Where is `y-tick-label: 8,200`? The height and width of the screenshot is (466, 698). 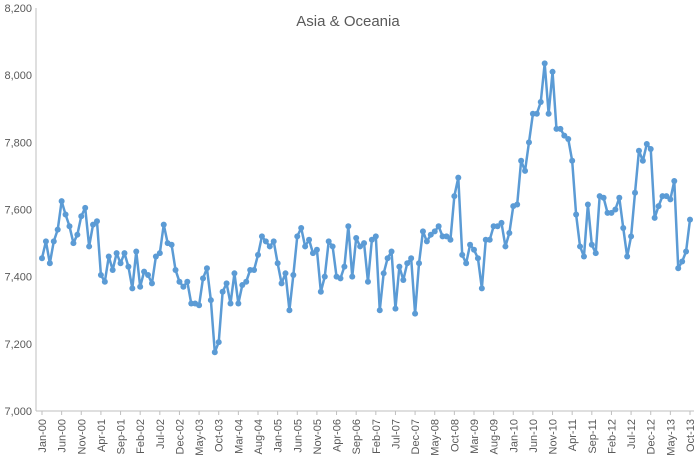 y-tick-label: 8,200 is located at coordinates (18, 9).